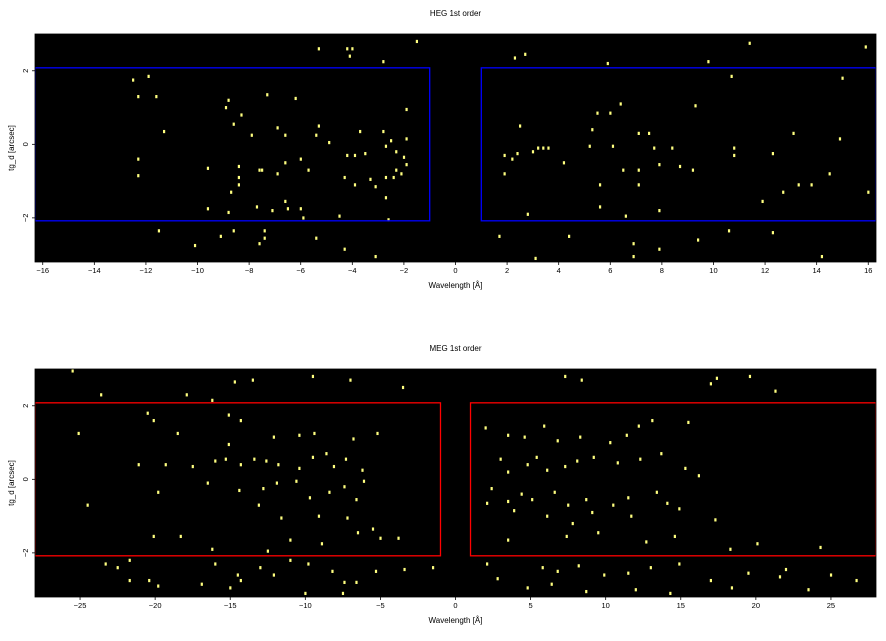 The width and height of the screenshot is (886, 641). What do you see at coordinates (456, 285) in the screenshot?
I see `x-axis-label: Wavelength [Å]` at bounding box center [456, 285].